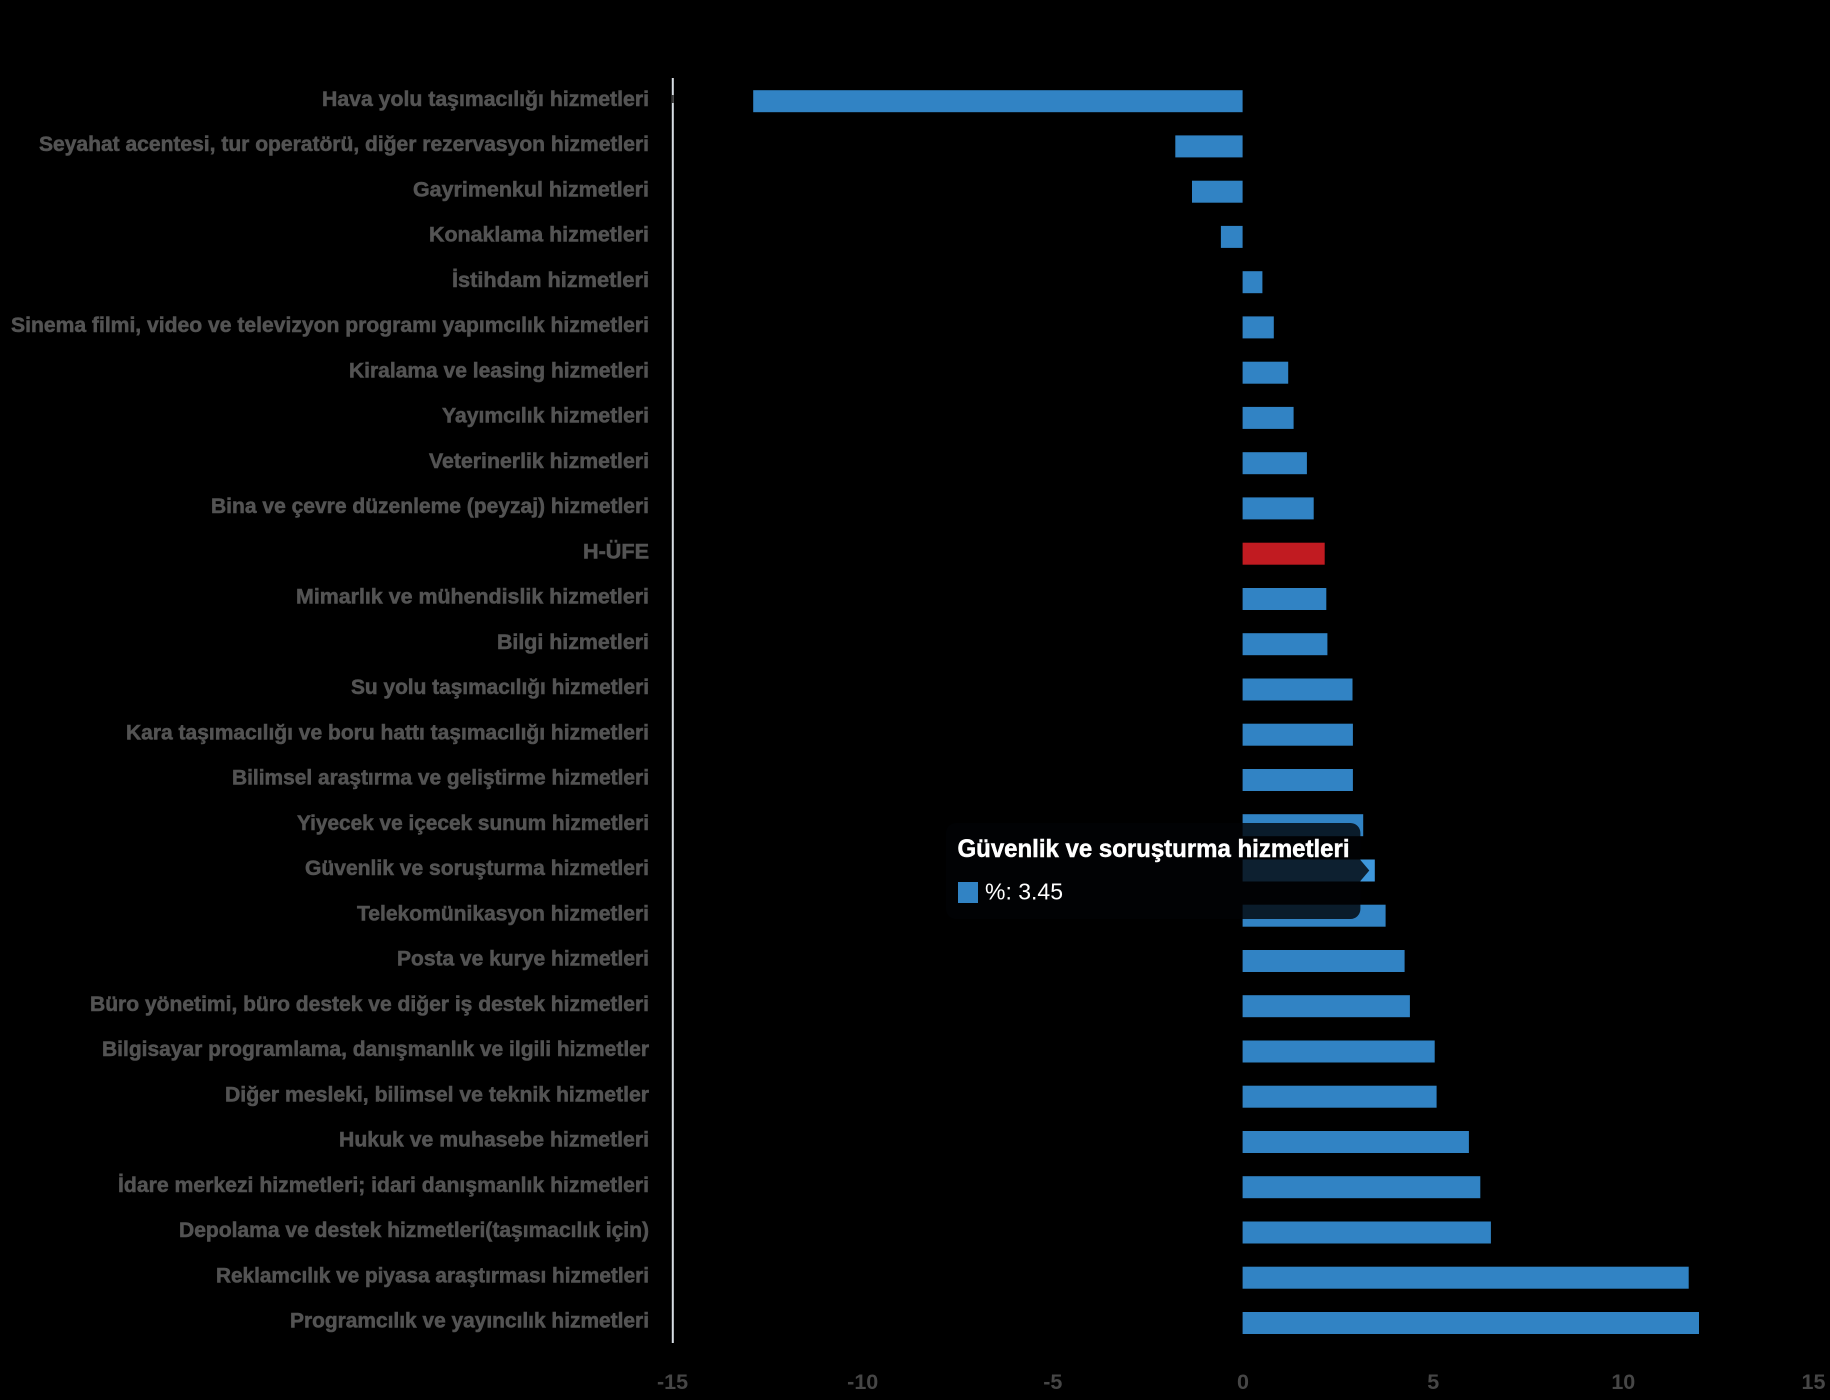 The width and height of the screenshot is (1830, 1400). I want to click on svg-text: Yayımcılık hizmetleri, so click(545, 416).